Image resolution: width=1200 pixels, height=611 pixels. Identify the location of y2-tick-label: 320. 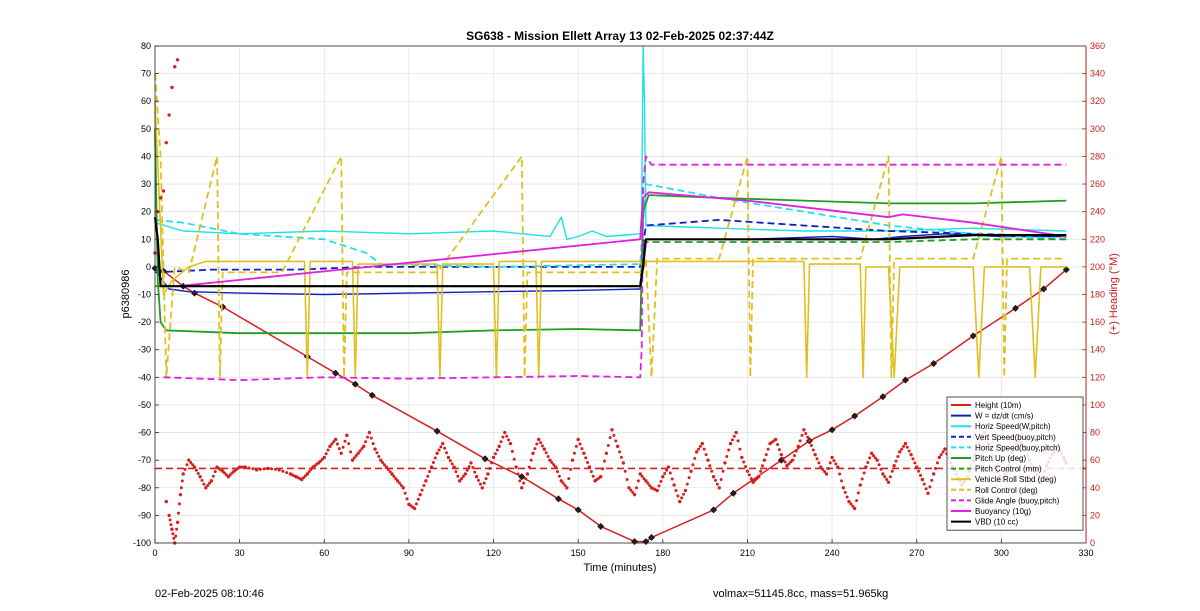
(1097, 101).